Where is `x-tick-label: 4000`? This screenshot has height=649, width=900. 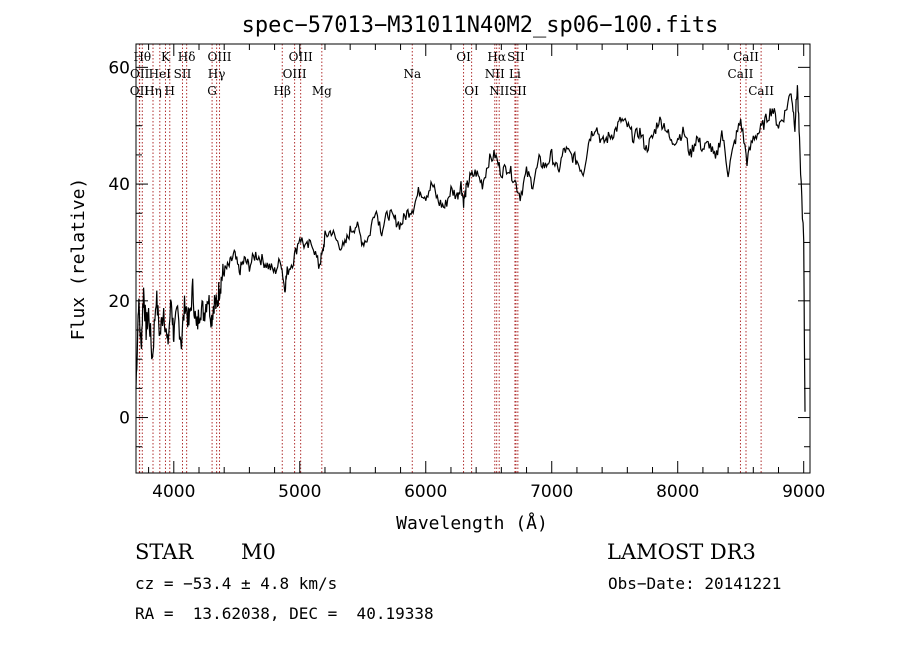 x-tick-label: 4000 is located at coordinates (173, 492).